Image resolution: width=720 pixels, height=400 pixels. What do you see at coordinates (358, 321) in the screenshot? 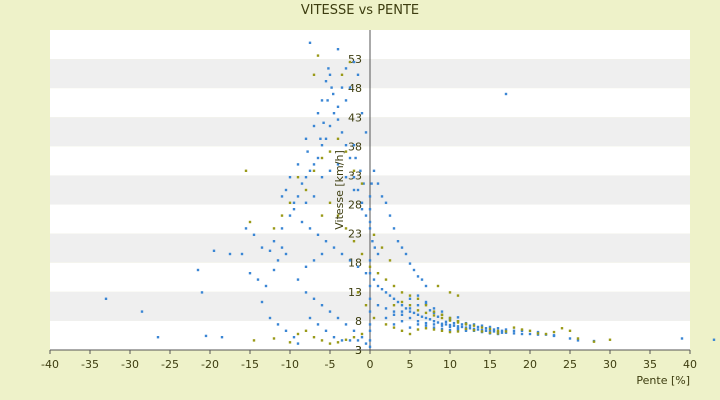
I see `y-tick-label: 8` at bounding box center [358, 321].